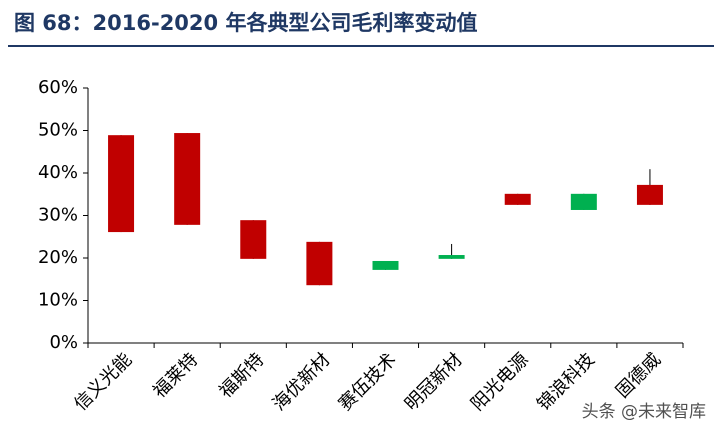 The height and width of the screenshot is (444, 722). What do you see at coordinates (58, 87) in the screenshot?
I see `y-tick-label: 60%` at bounding box center [58, 87].